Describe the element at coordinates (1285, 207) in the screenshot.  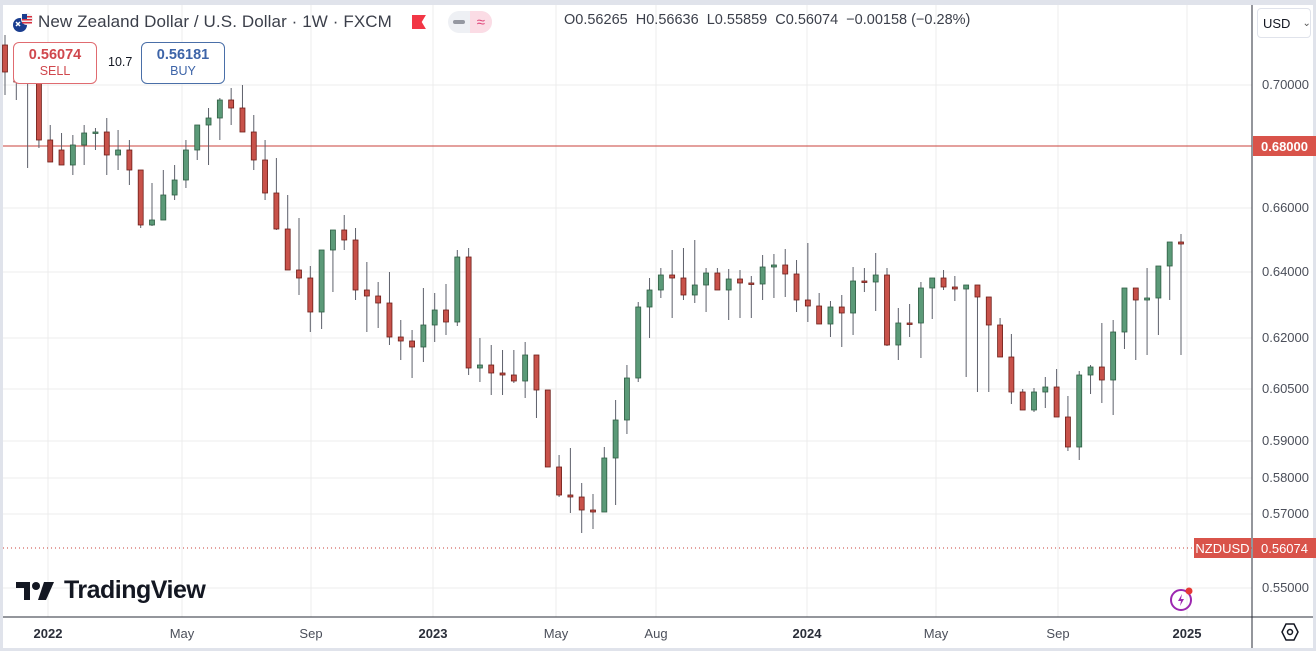
I see `price-axis-label: 0.66000` at that location.